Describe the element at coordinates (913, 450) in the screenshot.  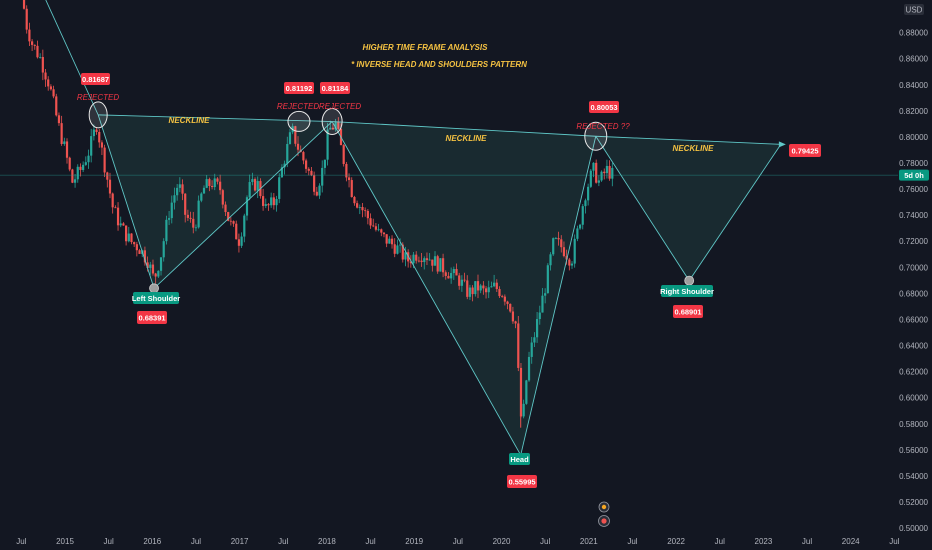
I see `price-tick-label: 0.56000` at that location.